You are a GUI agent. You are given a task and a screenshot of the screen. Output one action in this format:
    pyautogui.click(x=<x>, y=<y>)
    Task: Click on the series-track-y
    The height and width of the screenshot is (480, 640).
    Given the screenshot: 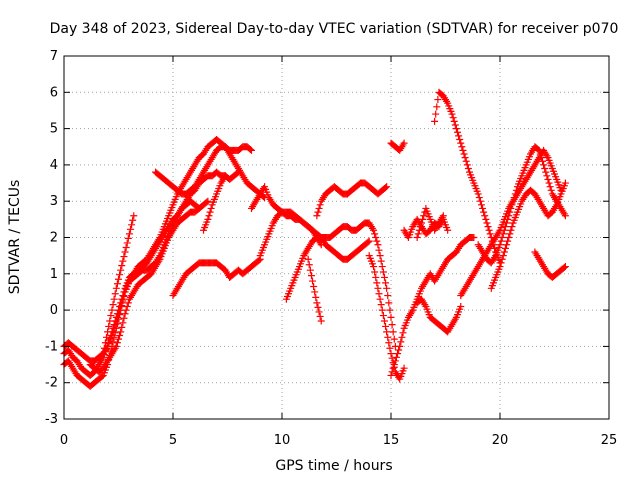 What is the action you would take?
    pyautogui.click(x=550, y=264)
    